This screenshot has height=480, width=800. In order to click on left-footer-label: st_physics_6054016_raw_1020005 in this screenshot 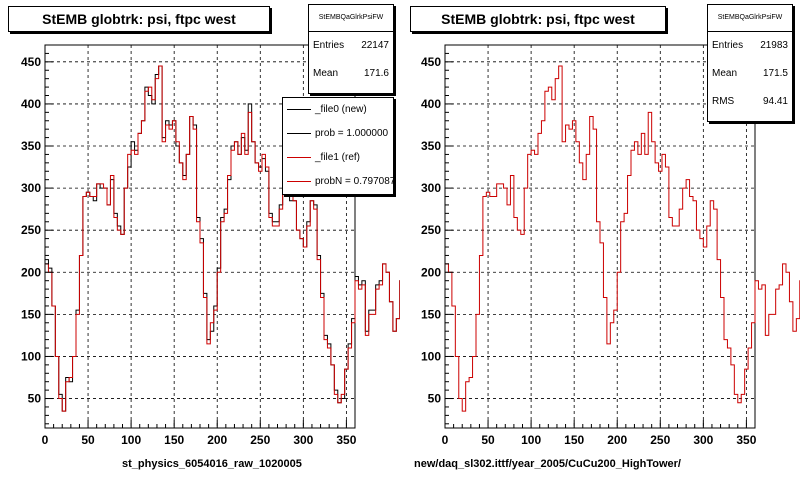, I will do `click(212, 464)`.